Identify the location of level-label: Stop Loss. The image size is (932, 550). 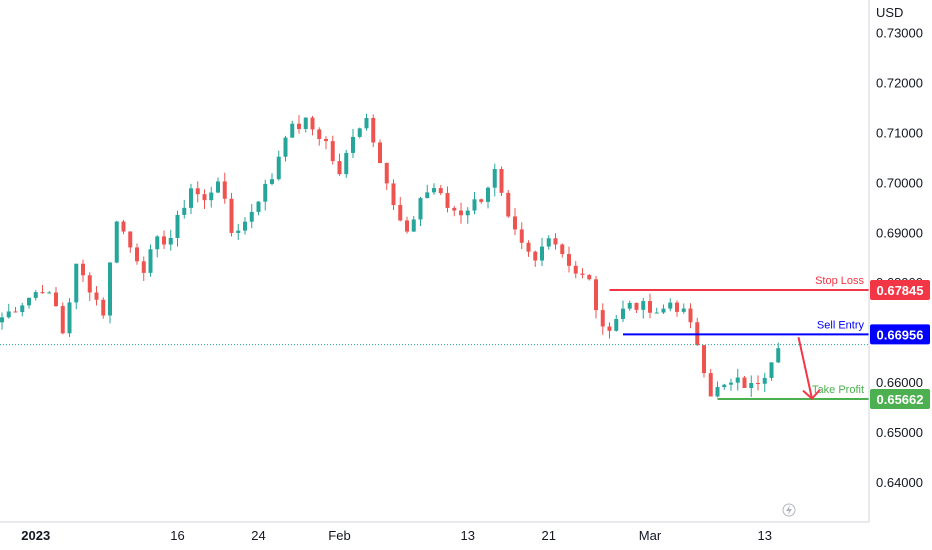
(839, 281).